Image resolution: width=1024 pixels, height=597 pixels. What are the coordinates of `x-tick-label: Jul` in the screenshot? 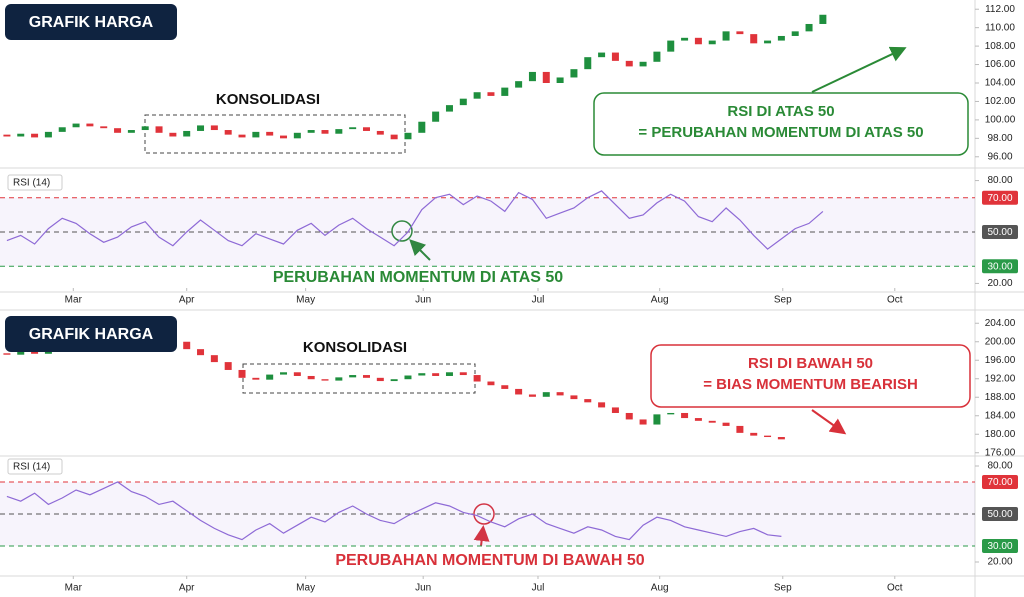 It's located at (538, 300).